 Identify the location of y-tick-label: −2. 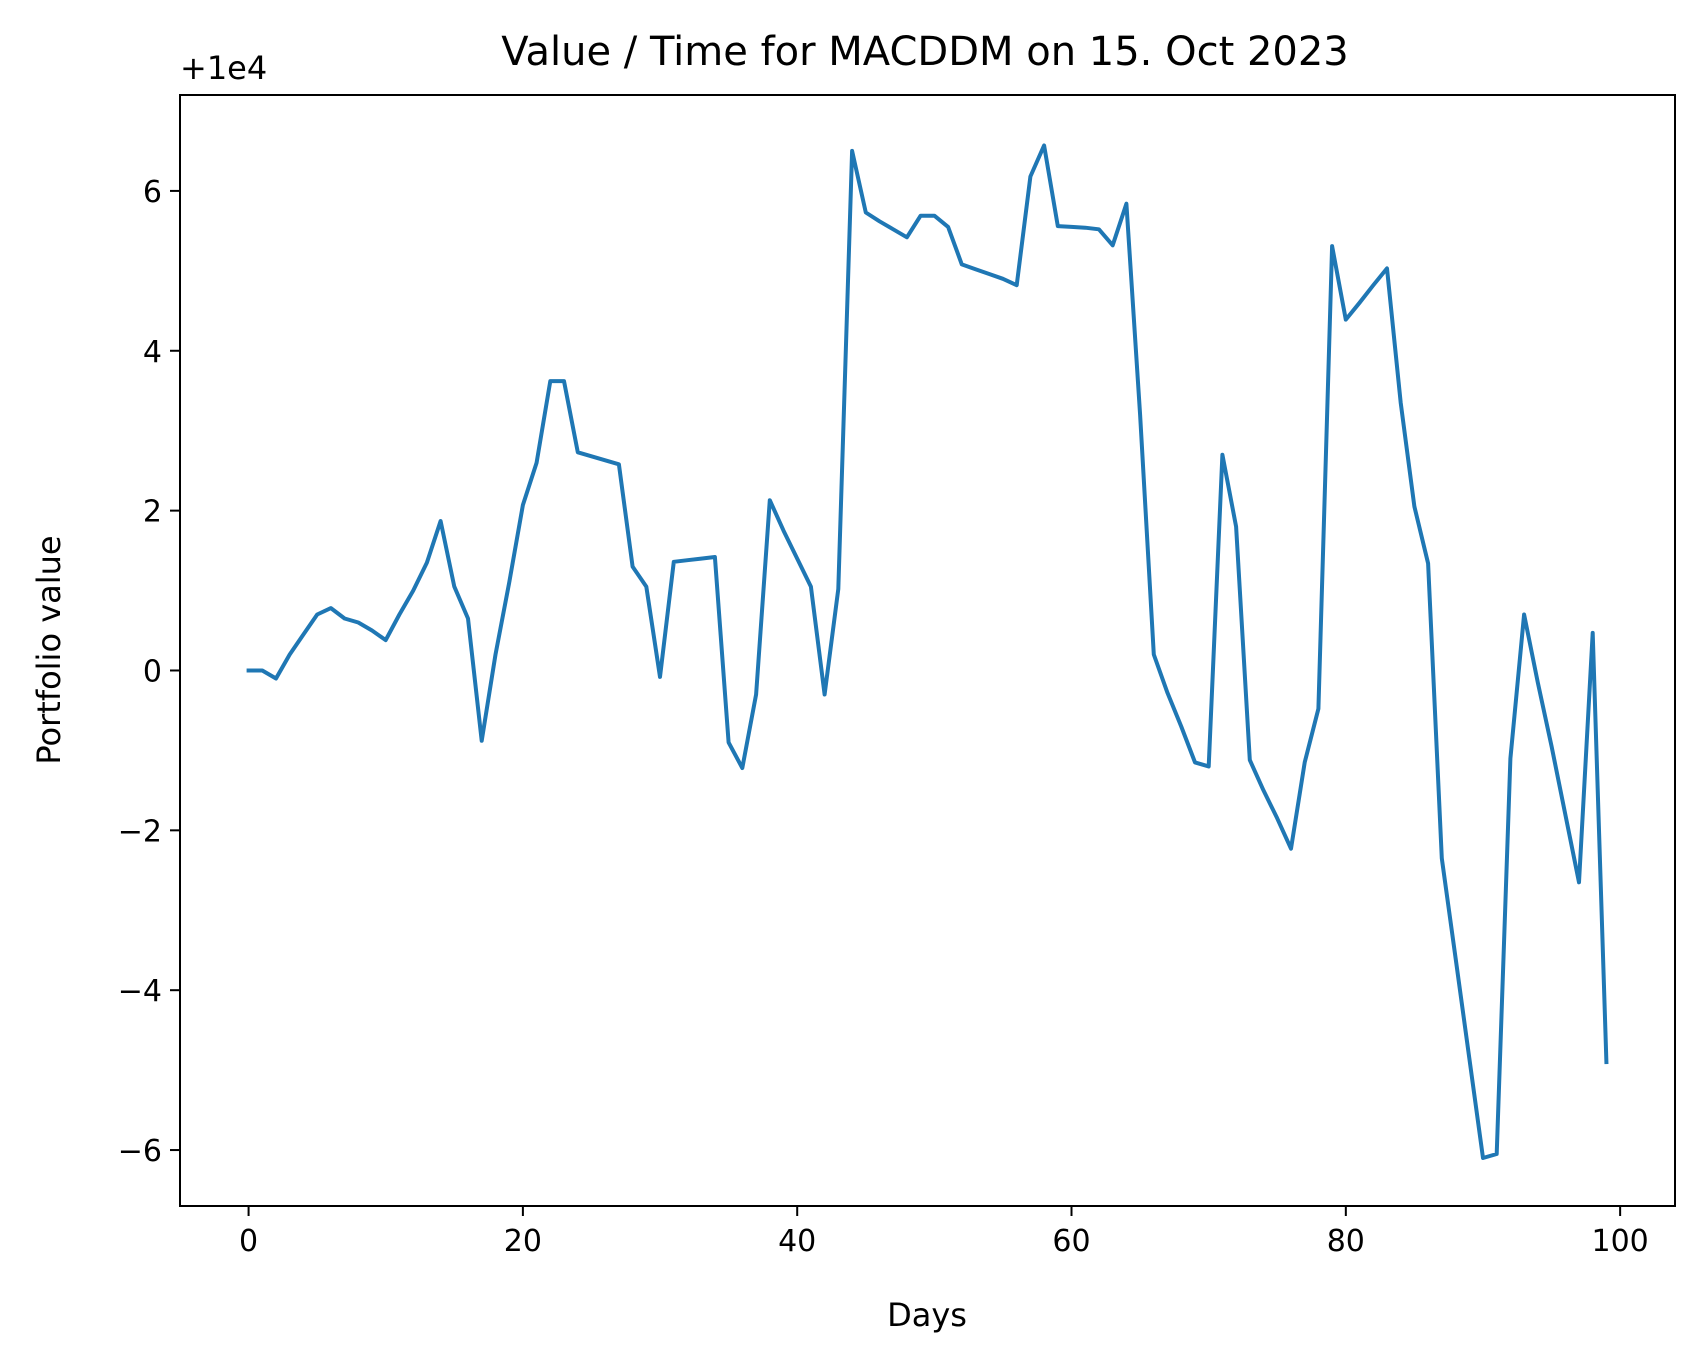
(140, 831).